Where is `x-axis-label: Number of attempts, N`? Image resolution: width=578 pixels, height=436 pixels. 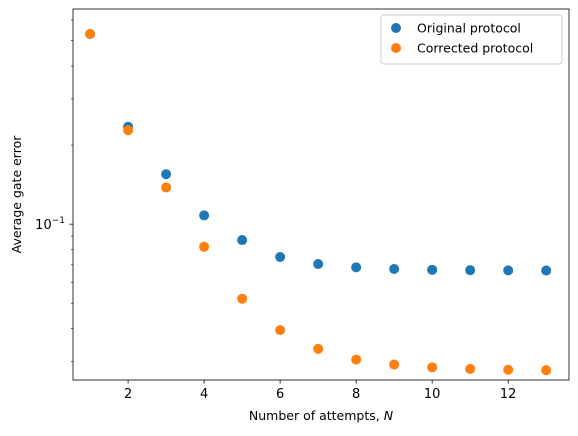 x-axis-label: Number of attempts, N is located at coordinates (321, 415).